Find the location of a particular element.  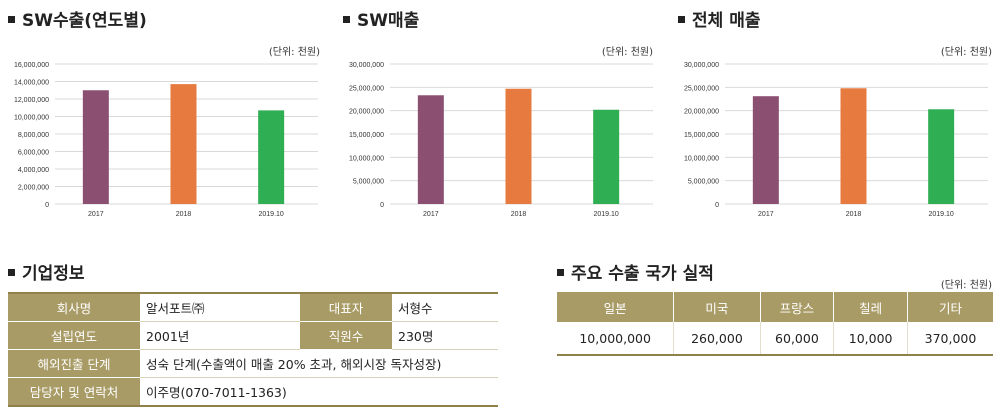

export-title: 주요 수출 국가 실적 is located at coordinates (635, 271).